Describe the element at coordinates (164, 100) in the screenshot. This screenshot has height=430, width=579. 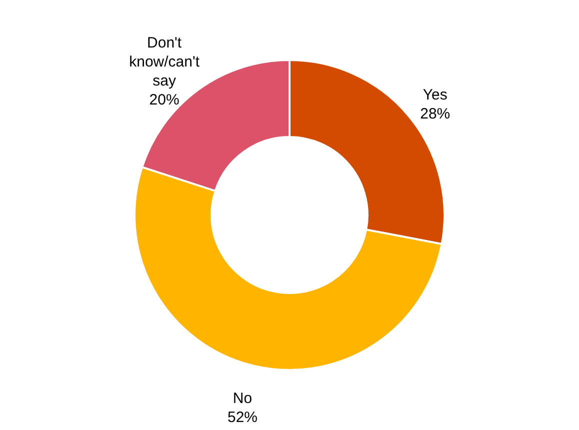
I see `data-label: 20%` at that location.